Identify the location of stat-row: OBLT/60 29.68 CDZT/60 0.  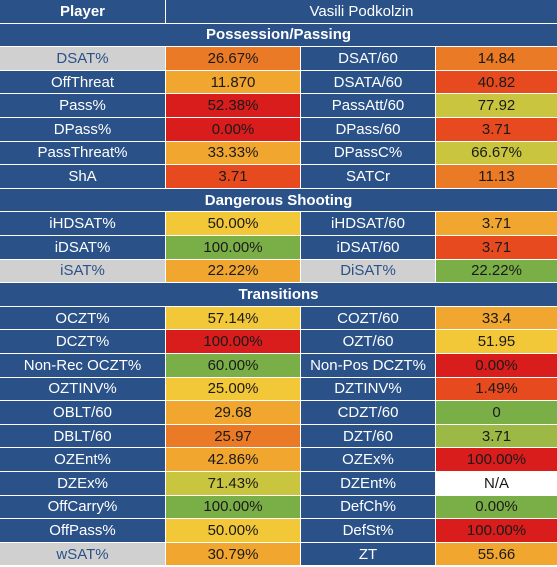
(278, 413).